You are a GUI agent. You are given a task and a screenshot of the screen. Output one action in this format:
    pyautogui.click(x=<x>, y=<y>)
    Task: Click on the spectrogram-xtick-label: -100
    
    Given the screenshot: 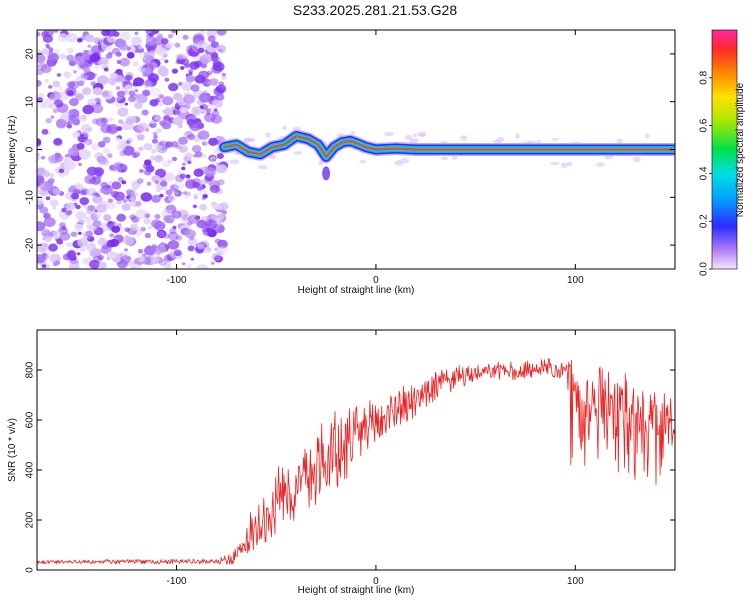 What is the action you would take?
    pyautogui.click(x=177, y=280)
    